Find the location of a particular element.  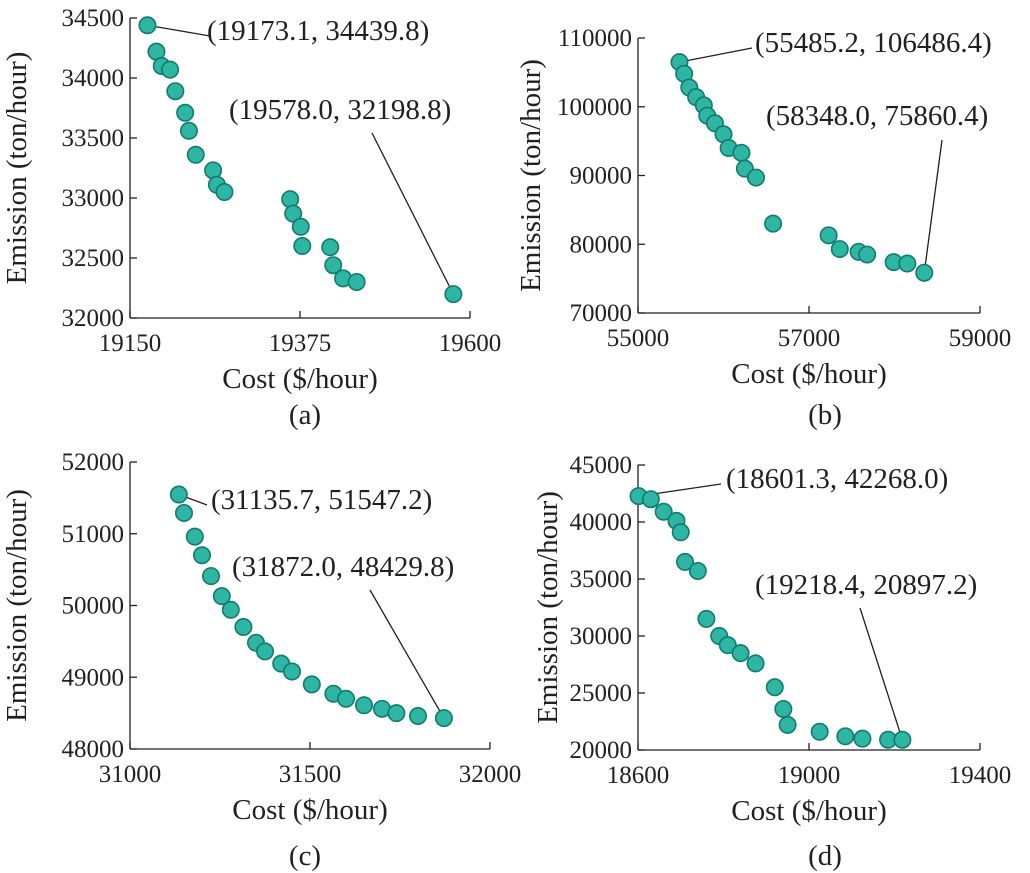

y-tick-label: 100000 is located at coordinates (594, 107).